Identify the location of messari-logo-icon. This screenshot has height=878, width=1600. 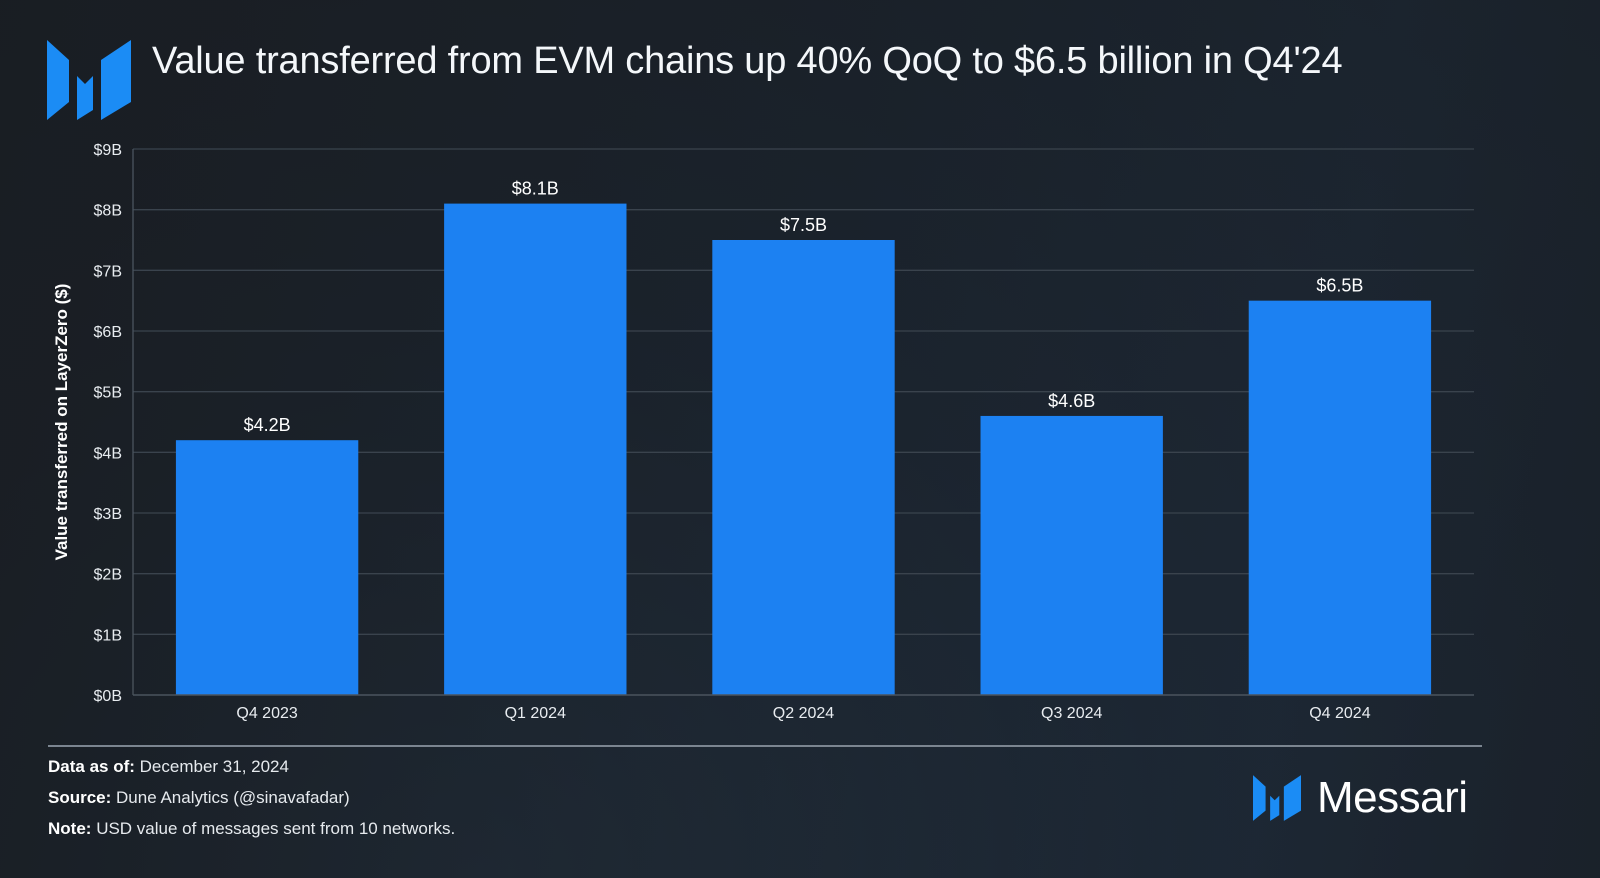
(89, 80).